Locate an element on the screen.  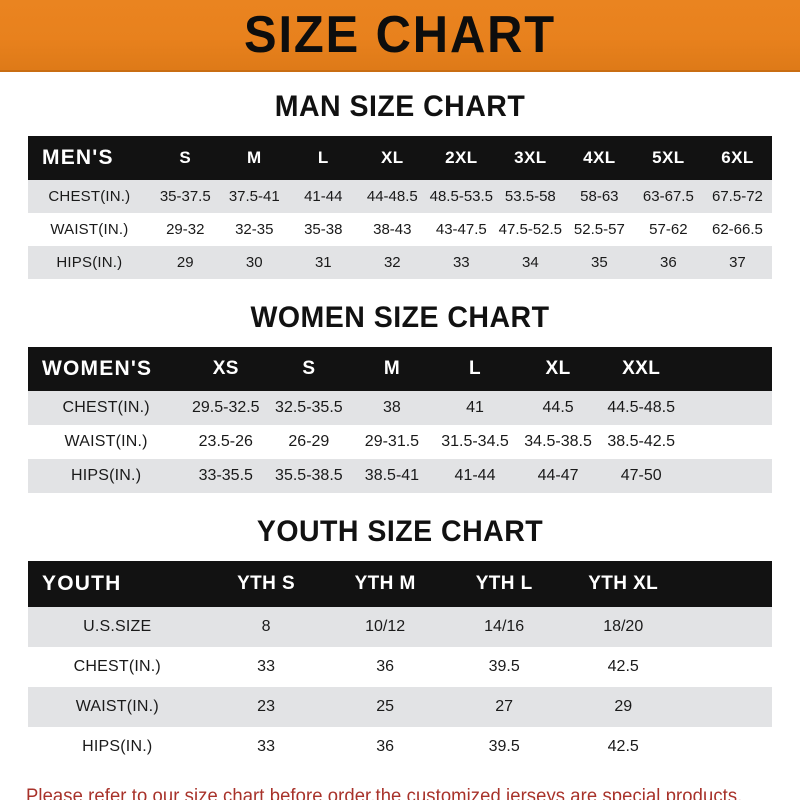
women-column-header-xs: XS is located at coordinates (225, 368).